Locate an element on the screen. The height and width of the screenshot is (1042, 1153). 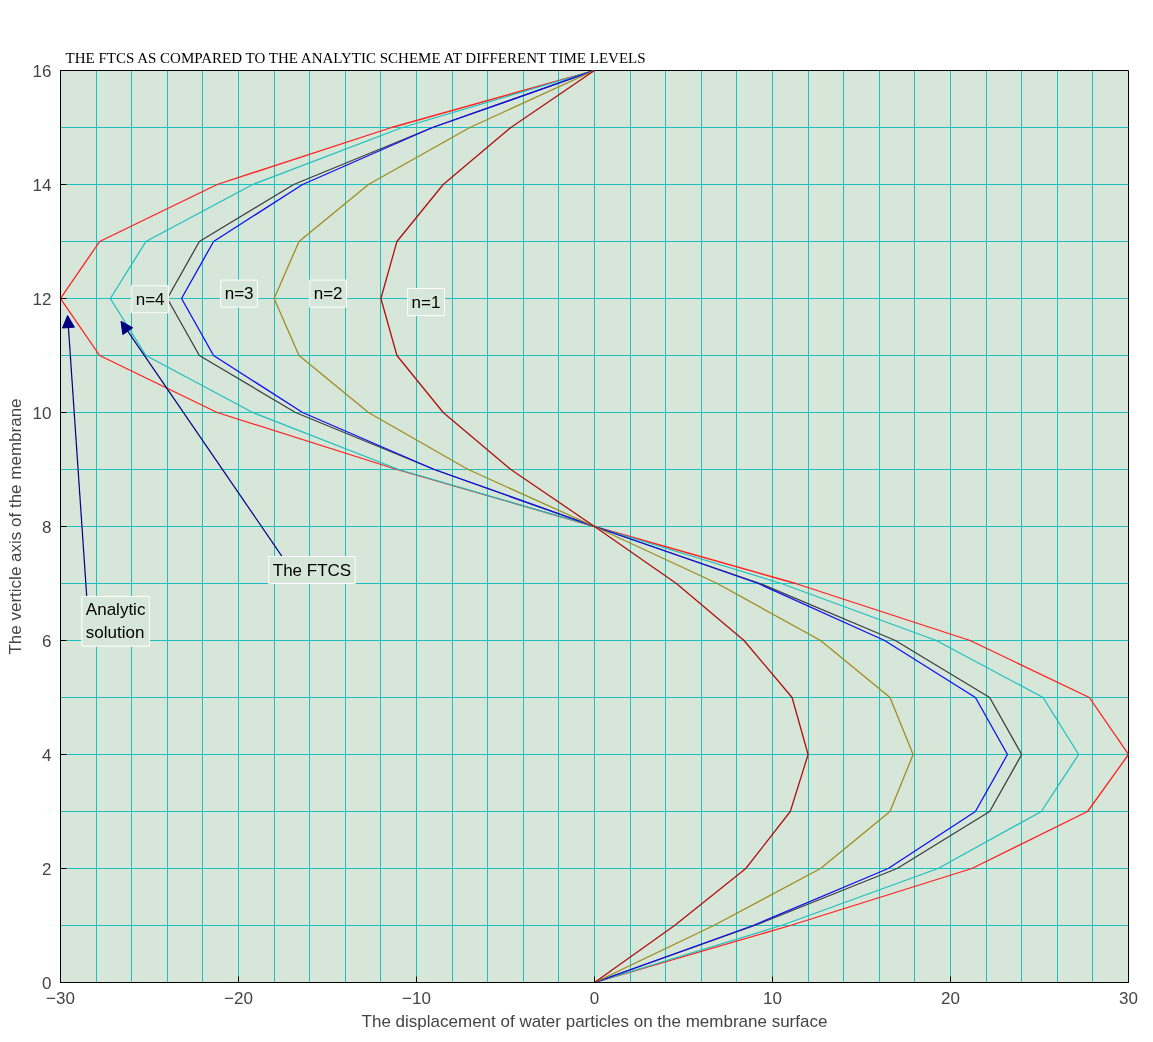
y-tick-label: 2 is located at coordinates (47, 869).